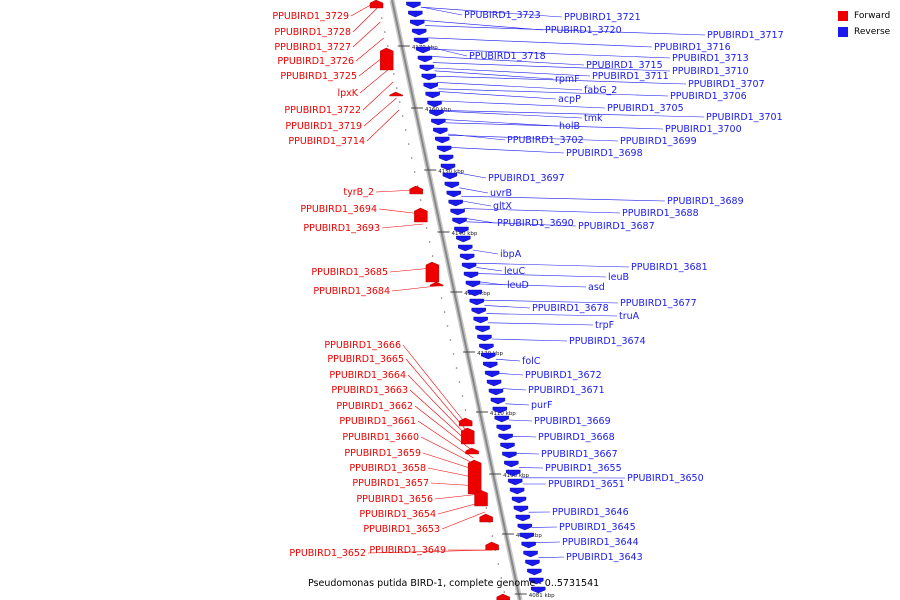 This screenshot has height=600, width=900. Describe the element at coordinates (362, 345) in the screenshot. I see `forward-gene-label: PPUBIRD1_3666` at that location.